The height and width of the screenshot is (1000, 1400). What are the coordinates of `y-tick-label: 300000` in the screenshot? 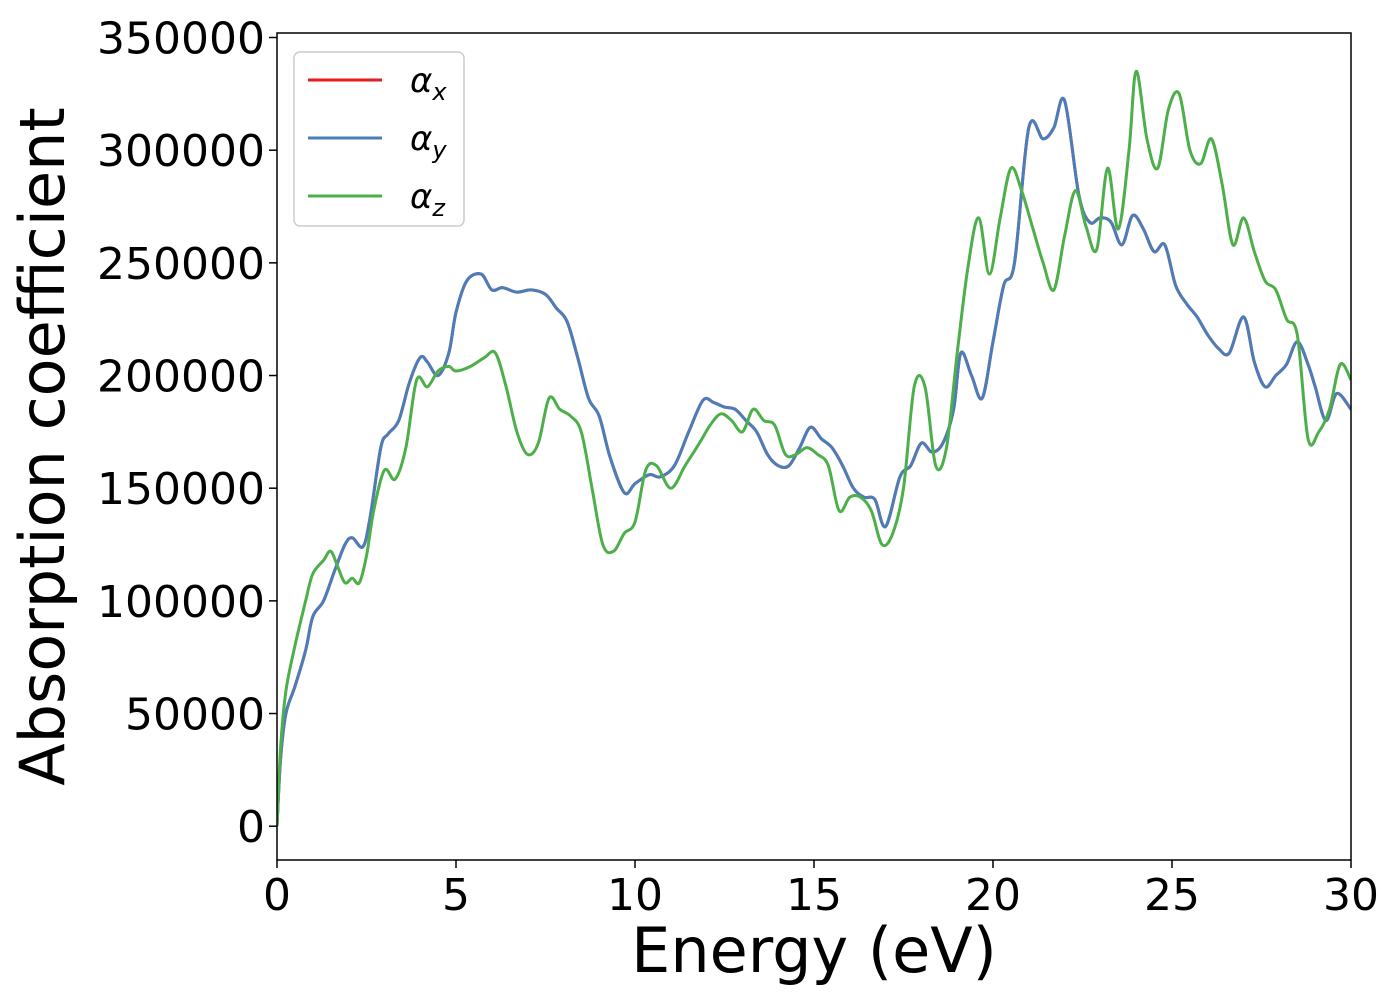 It's located at (181, 151).